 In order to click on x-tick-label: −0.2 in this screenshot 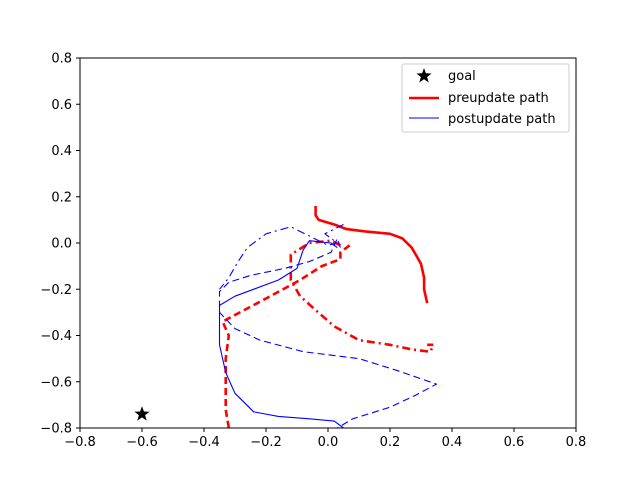, I will do `click(266, 442)`.